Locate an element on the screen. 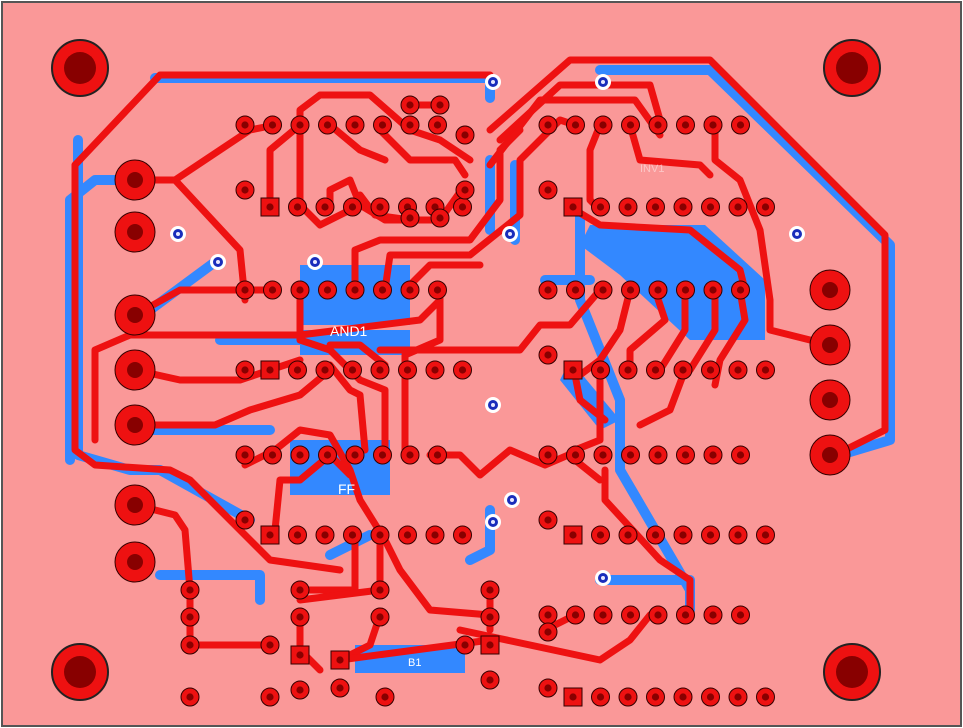 This screenshot has width=963, height=728. ic-pin-r13-p6 is located at coordinates (738, 697).